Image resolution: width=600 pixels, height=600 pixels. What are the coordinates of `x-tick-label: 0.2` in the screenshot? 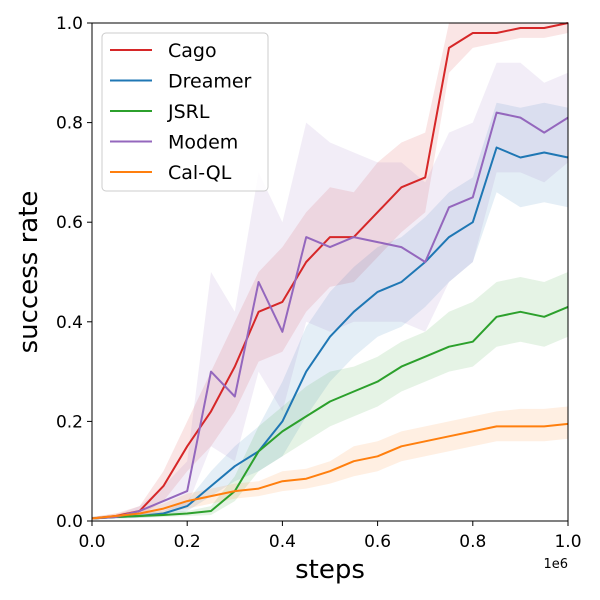 It's located at (187, 542).